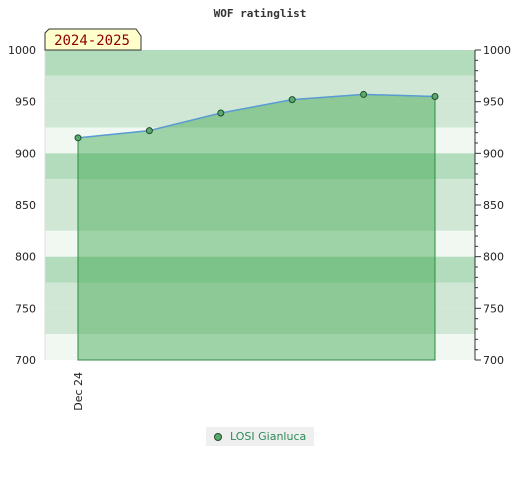  I want to click on x-axis-labels: Dec 24, so click(78, 391).